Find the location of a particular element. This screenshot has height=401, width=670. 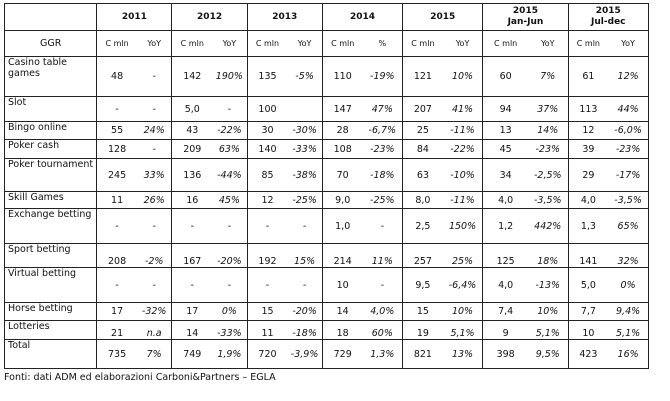

row-label: Casino table games is located at coordinates (50, 76).